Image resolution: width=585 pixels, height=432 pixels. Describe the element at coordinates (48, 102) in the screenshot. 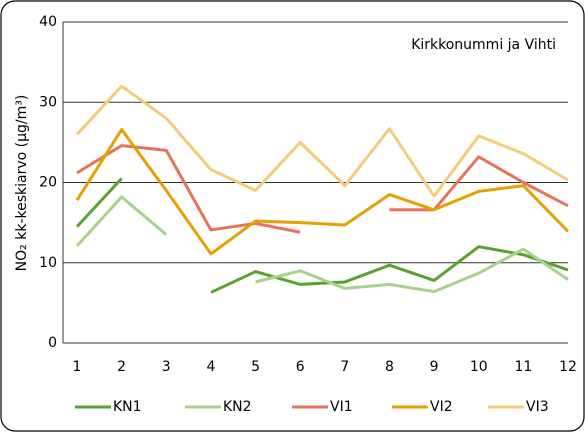

I see `y-tick-label: 30` at that location.